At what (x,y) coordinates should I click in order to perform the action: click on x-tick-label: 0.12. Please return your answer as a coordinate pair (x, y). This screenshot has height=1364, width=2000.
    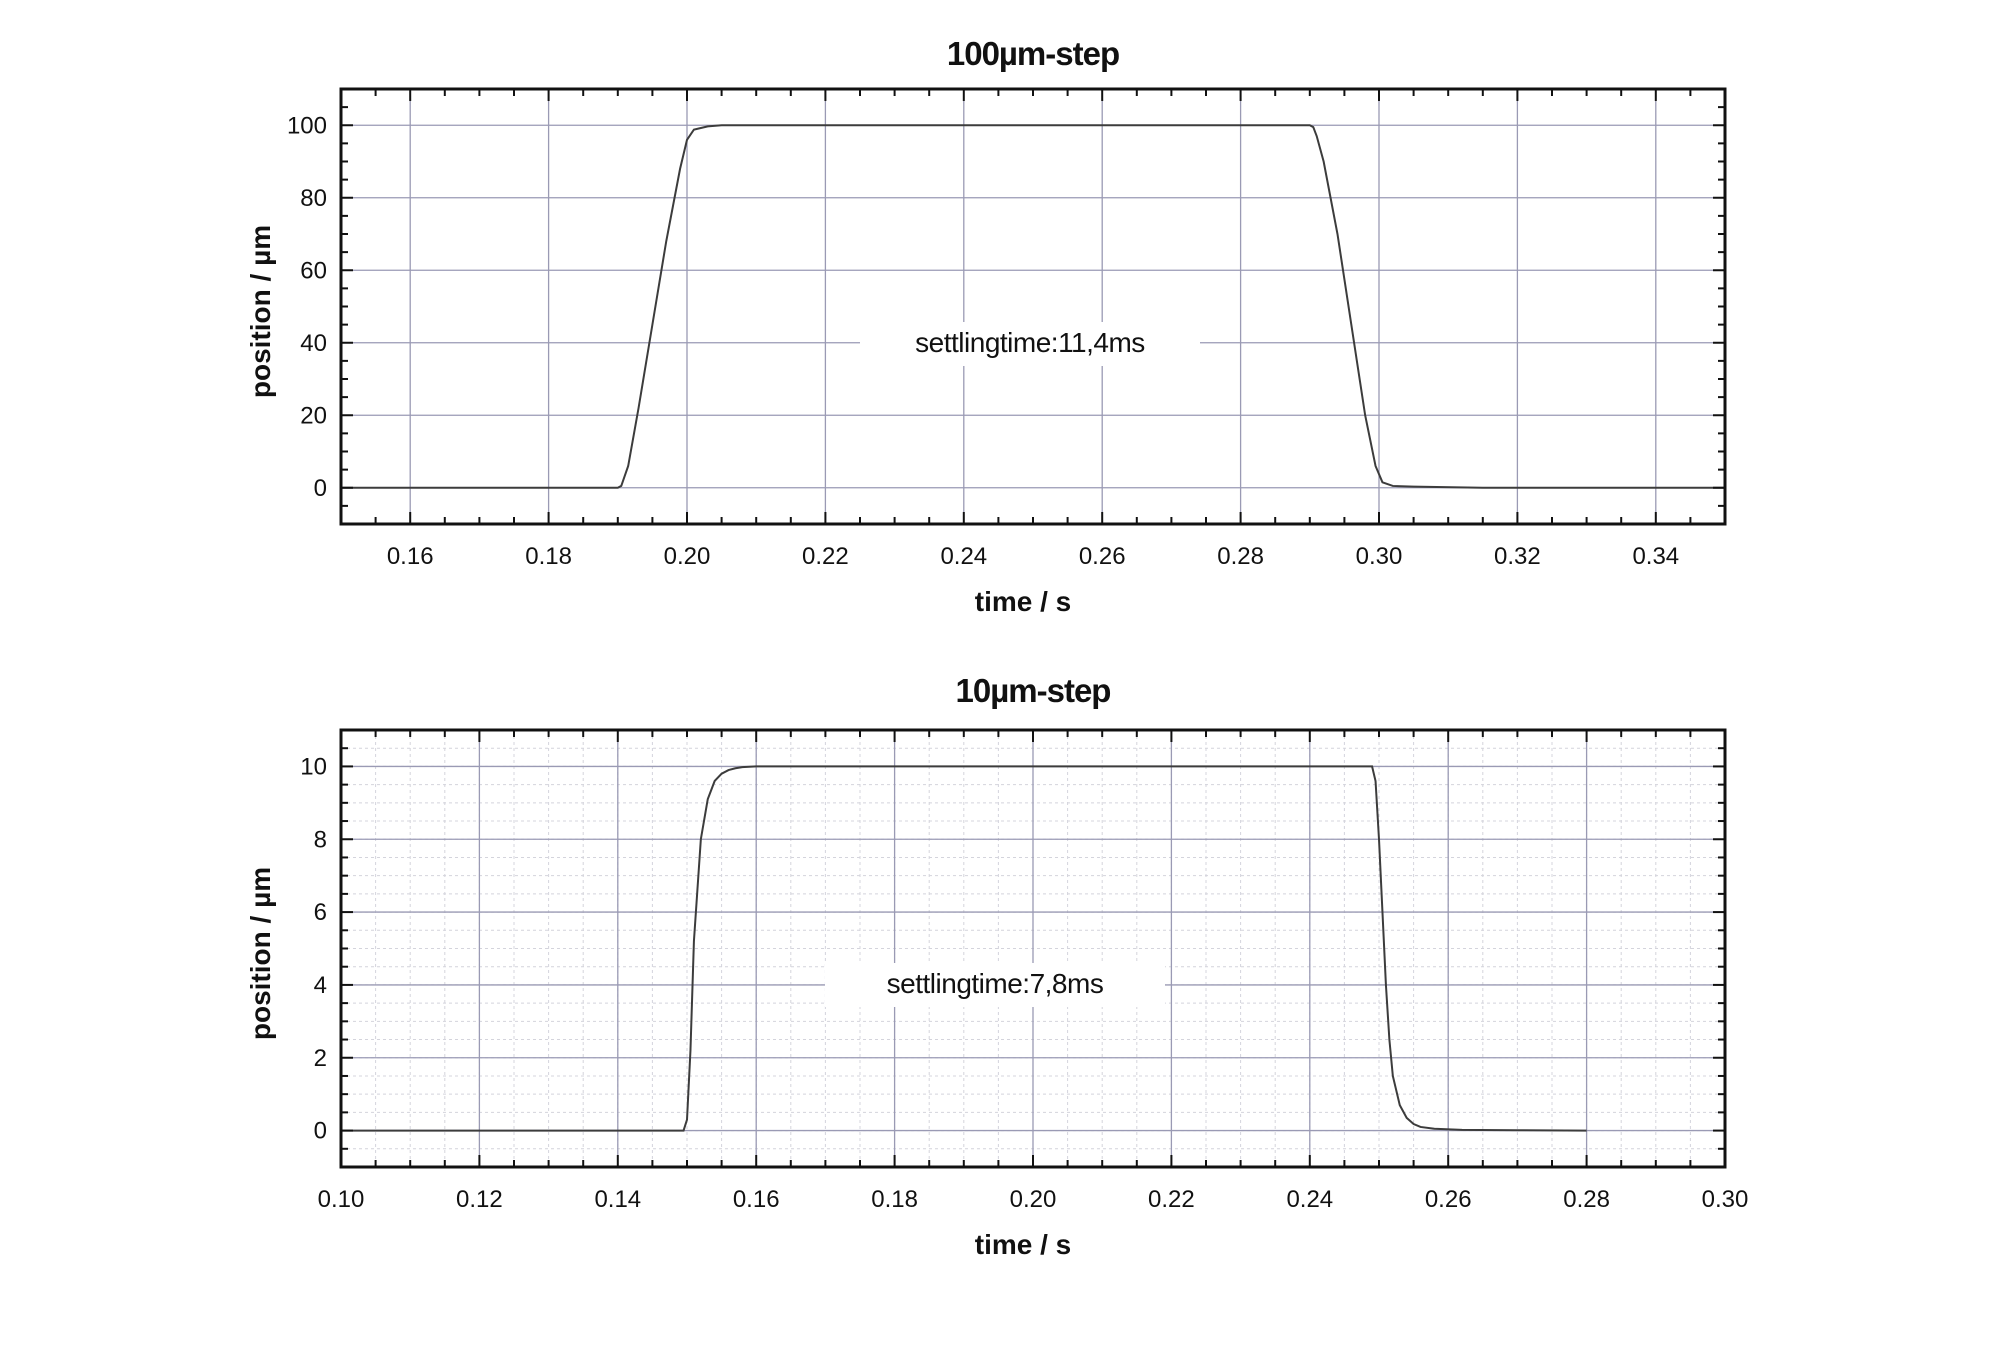
    Looking at the image, I should click on (479, 1199).